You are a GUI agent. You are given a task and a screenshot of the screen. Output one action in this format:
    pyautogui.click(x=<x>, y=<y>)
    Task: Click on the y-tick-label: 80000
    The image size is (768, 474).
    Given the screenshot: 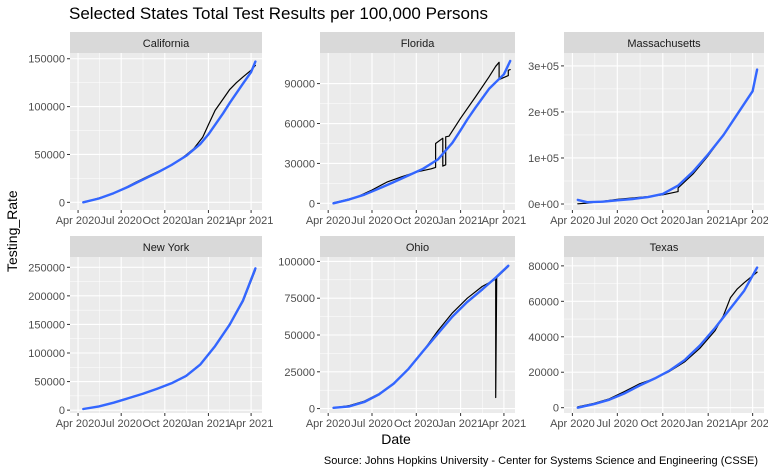 What is the action you would take?
    pyautogui.click(x=543, y=267)
    